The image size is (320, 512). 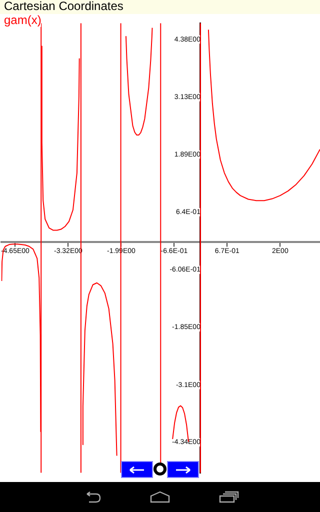 What do you see at coordinates (64, 6) in the screenshot?
I see `chart-title: Cartesian Coordinates` at bounding box center [64, 6].